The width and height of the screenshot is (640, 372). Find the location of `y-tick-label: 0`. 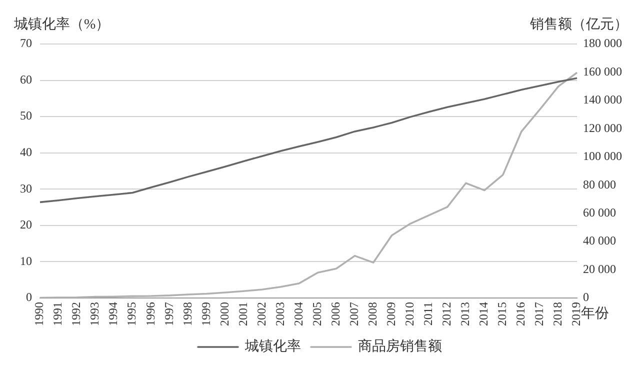

y-tick-label: 0 is located at coordinates (29, 297).